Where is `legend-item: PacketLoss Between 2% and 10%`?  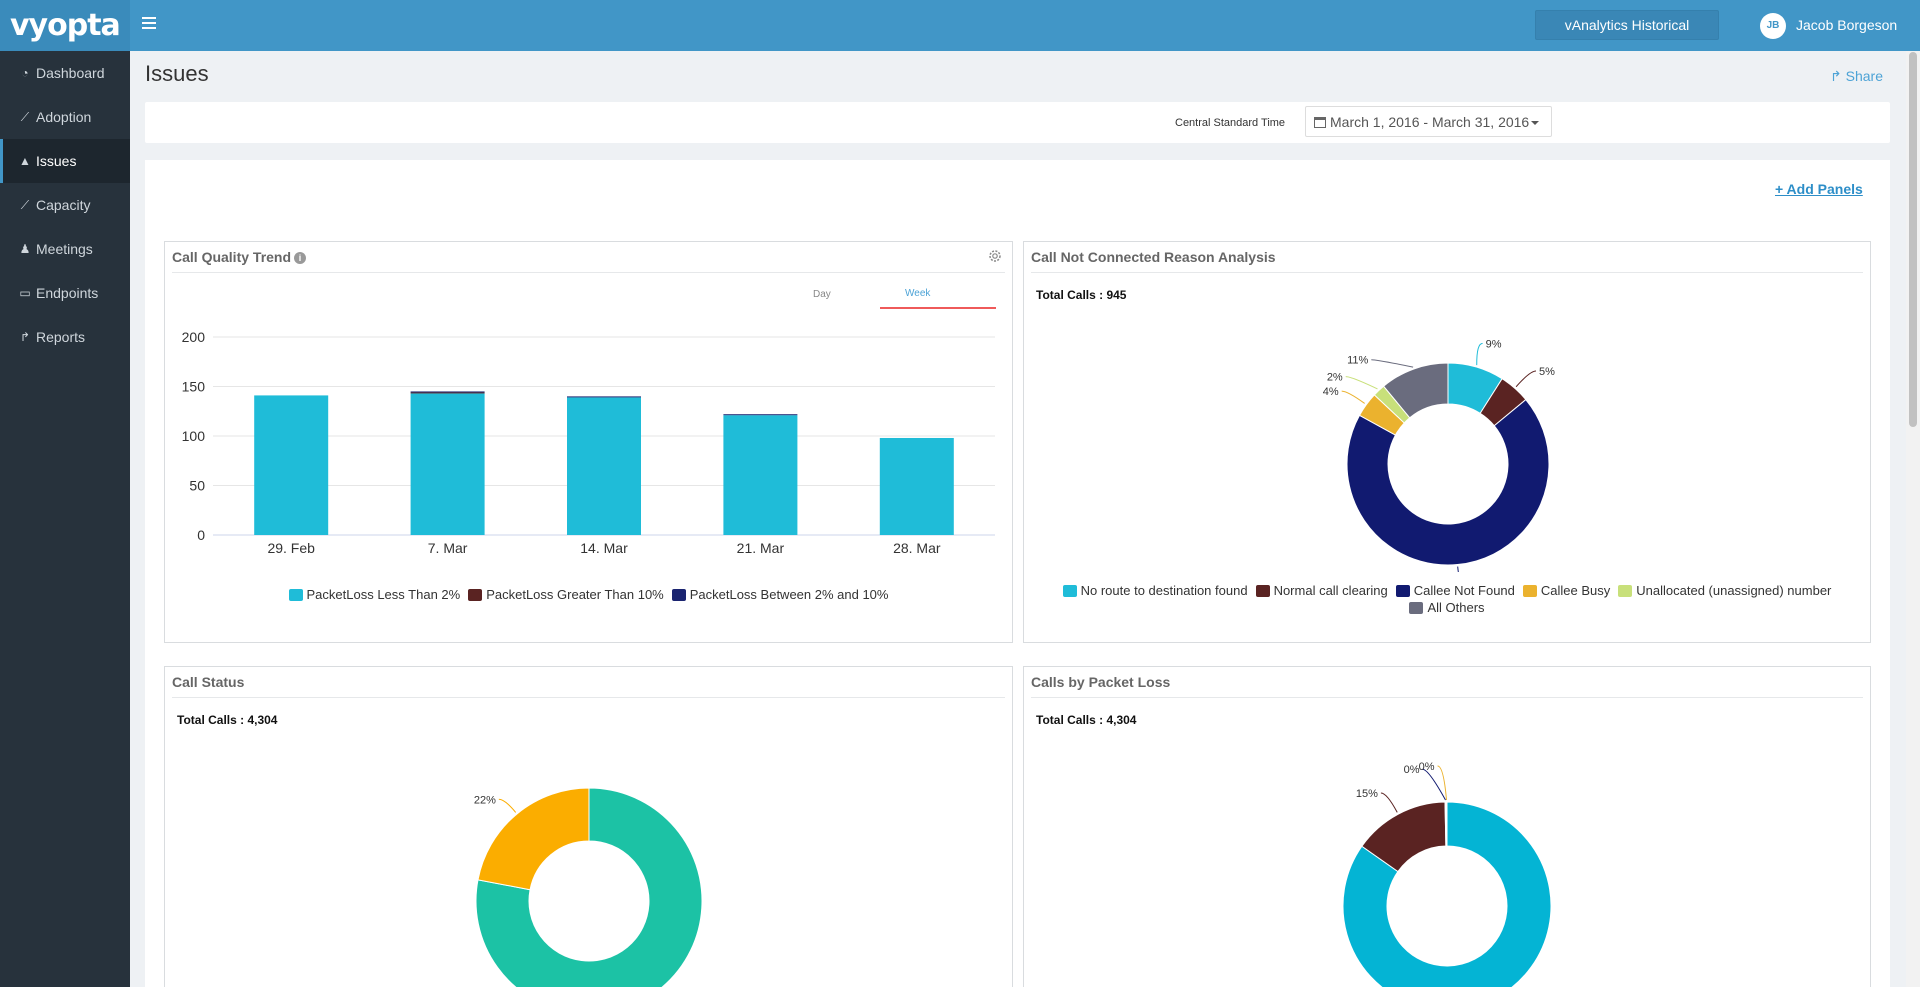 legend-item: PacketLoss Between 2% and 10% is located at coordinates (779, 594).